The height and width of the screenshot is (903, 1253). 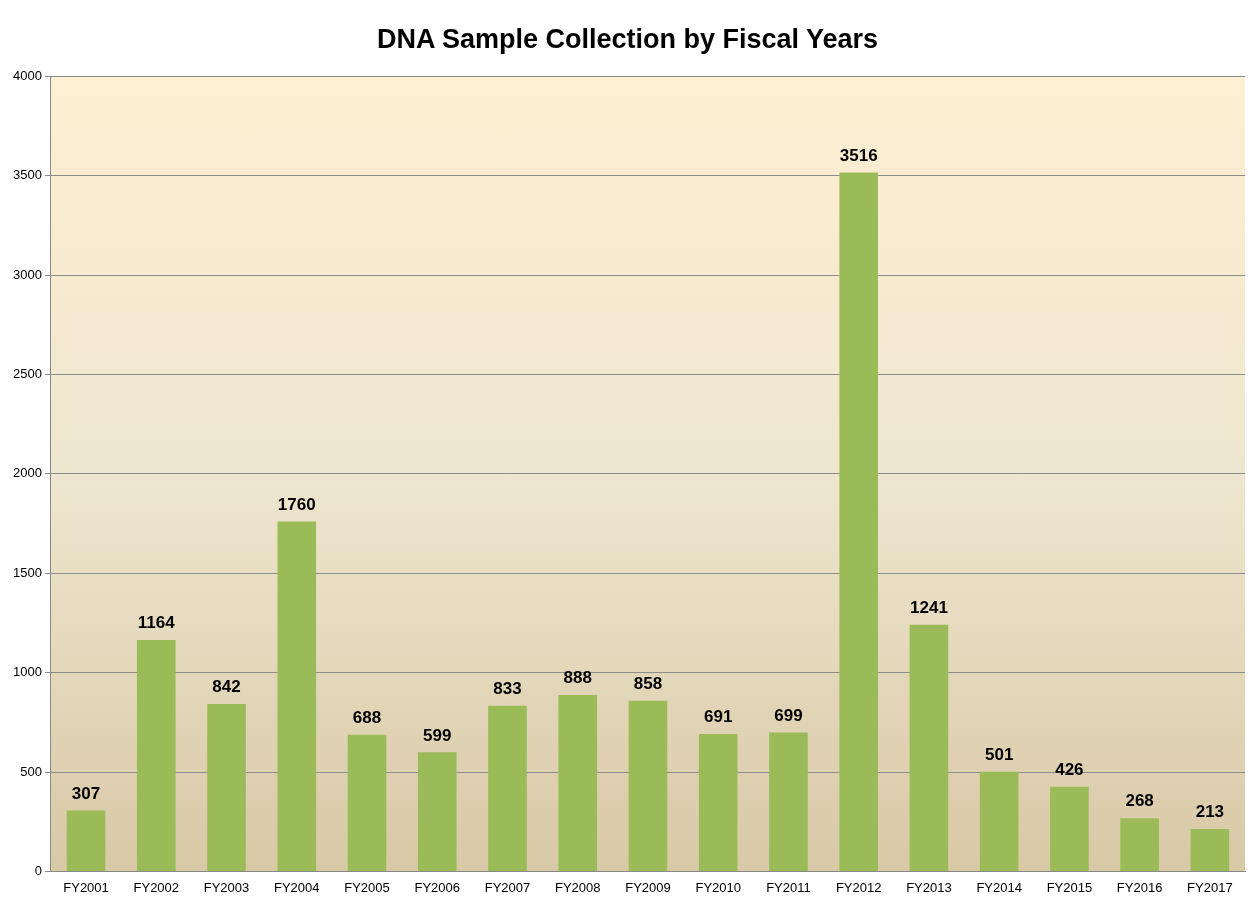 What do you see at coordinates (718, 717) in the screenshot?
I see `data-label: 691` at bounding box center [718, 717].